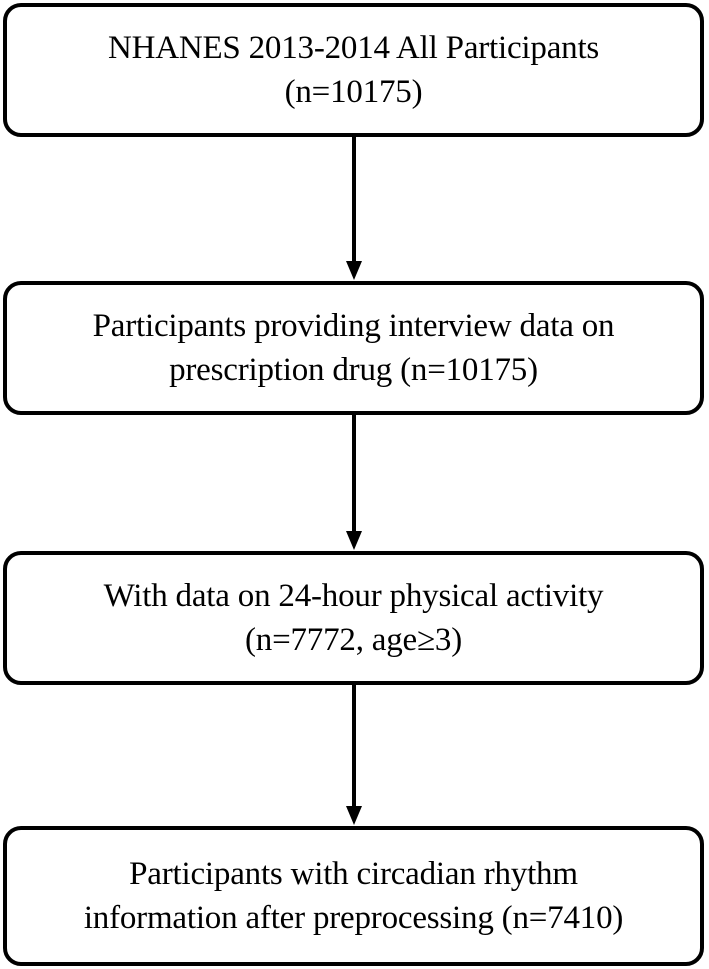  What do you see at coordinates (353, 596) in the screenshot?
I see `step-3-line-1: With data on 24-hour physical activity` at bounding box center [353, 596].